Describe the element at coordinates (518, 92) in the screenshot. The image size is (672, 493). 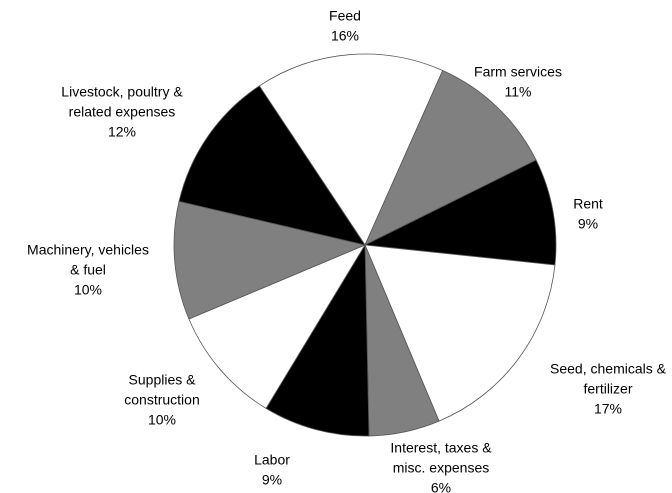
I see `slice-value-label: 11%` at that location.